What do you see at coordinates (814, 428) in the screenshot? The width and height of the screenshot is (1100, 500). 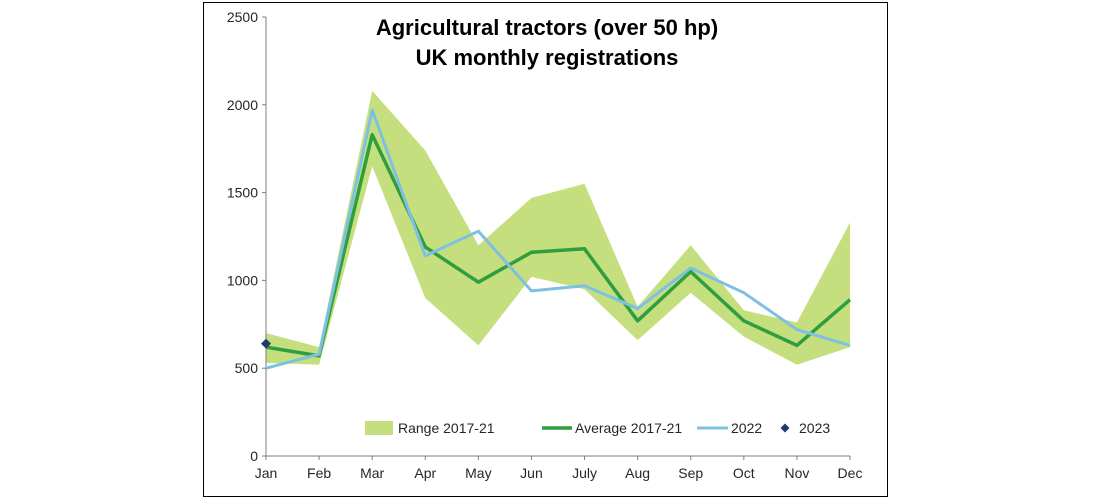 I see `legend-label-2023: 2023` at bounding box center [814, 428].